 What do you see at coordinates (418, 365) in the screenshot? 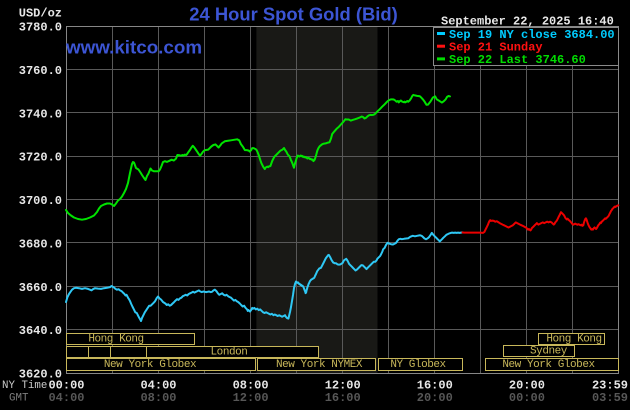
I see `svg-text: NY Globex` at bounding box center [418, 365].